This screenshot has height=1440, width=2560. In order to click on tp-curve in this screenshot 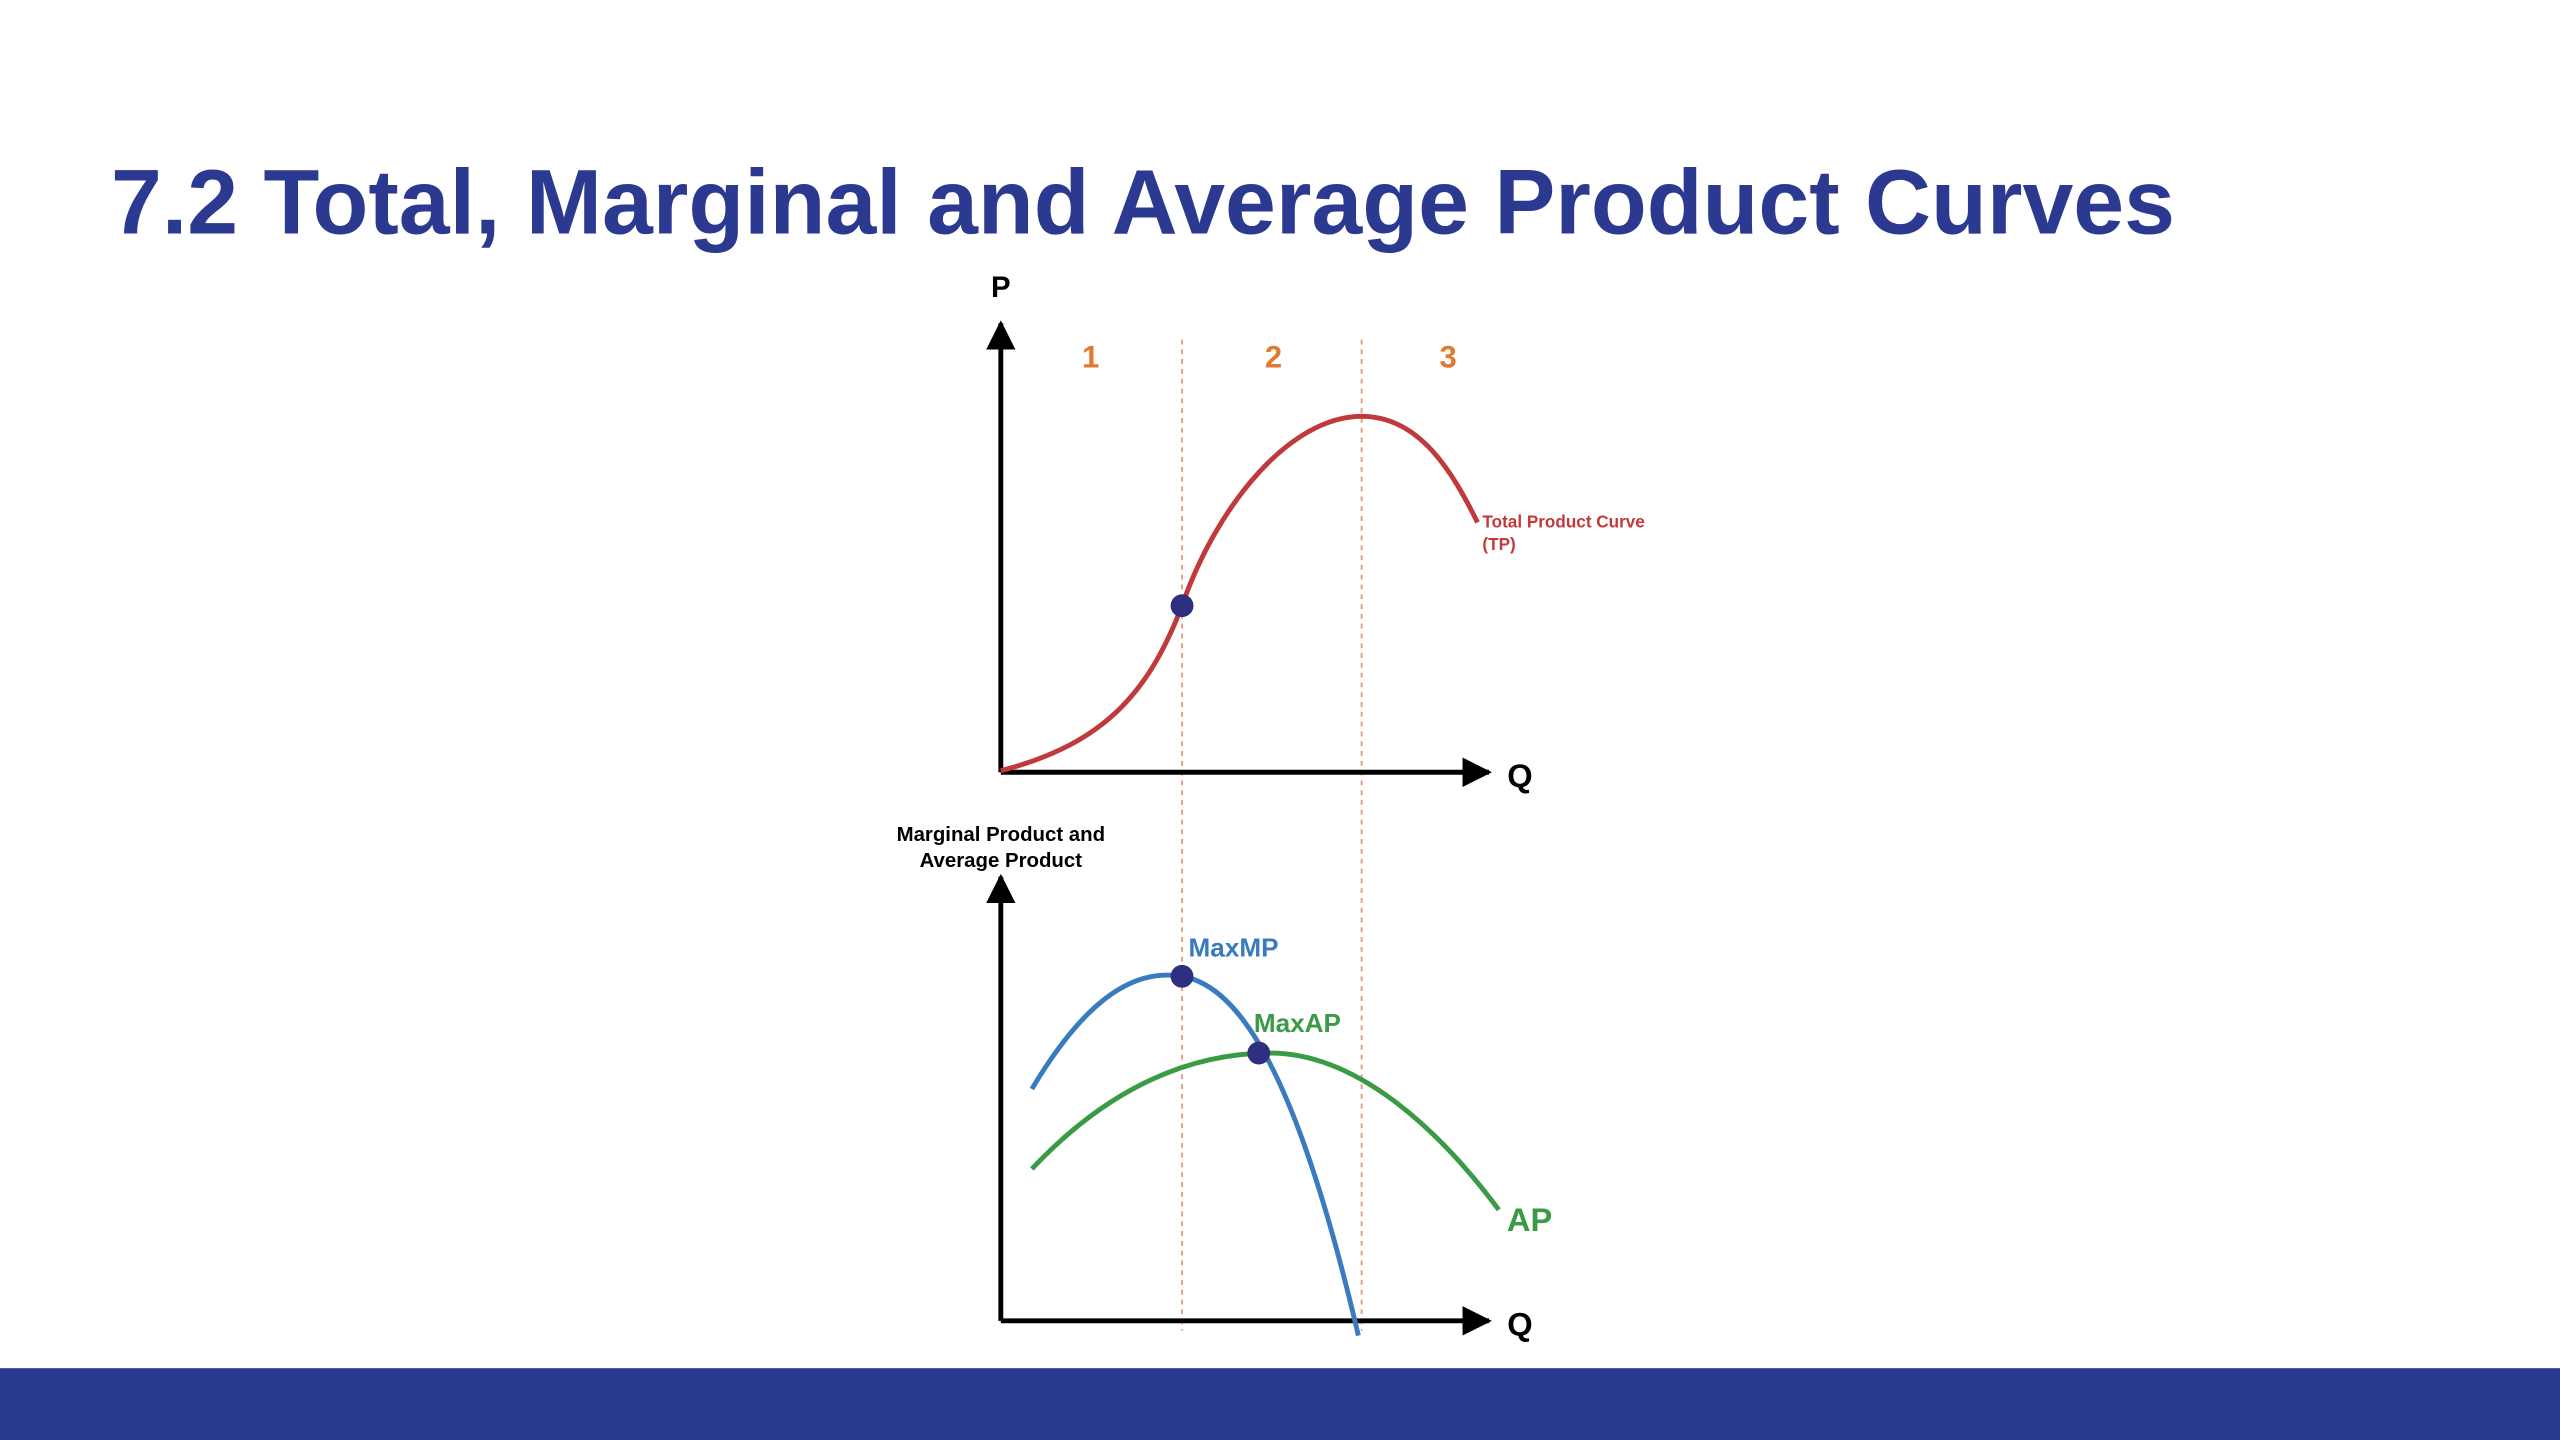, I will do `click(1240, 593)`.